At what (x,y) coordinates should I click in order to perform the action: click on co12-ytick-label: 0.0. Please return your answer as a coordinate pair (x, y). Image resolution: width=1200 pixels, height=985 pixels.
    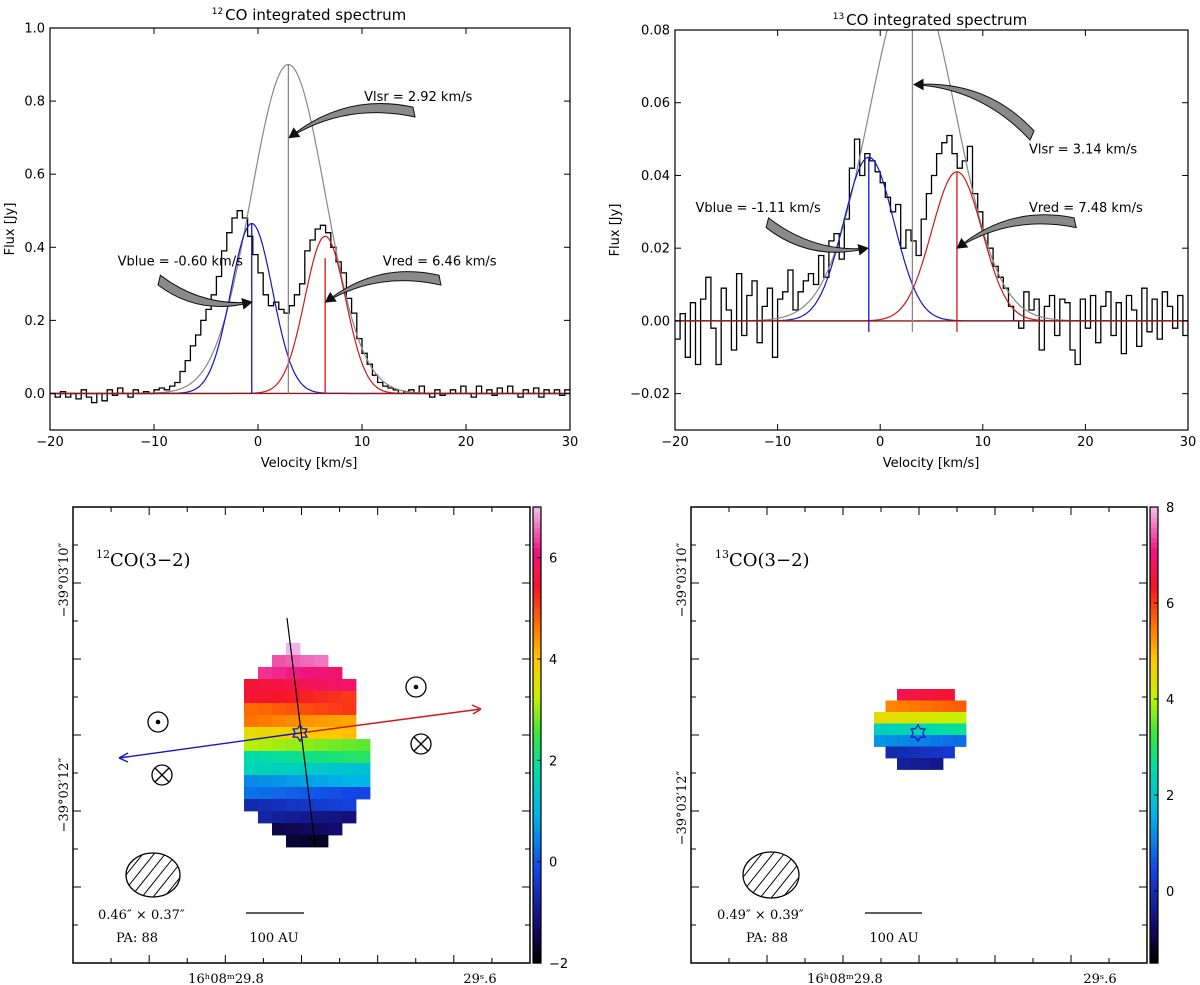
    Looking at the image, I should click on (34, 394).